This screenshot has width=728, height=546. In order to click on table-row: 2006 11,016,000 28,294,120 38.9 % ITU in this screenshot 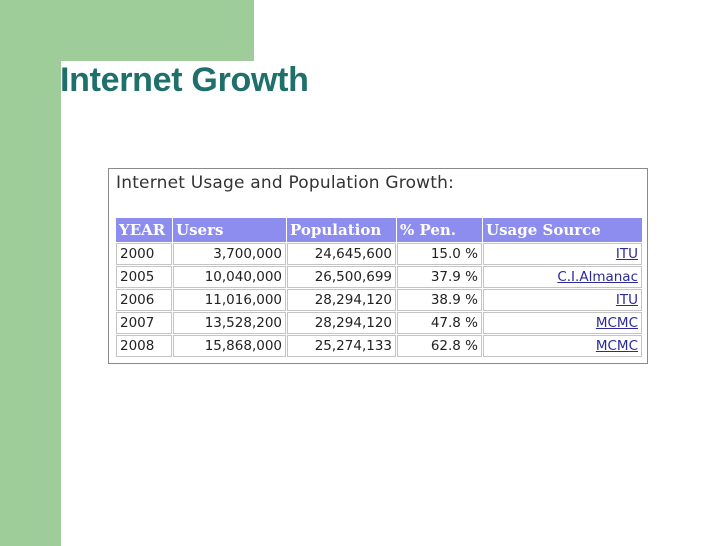, I will do `click(379, 300)`.